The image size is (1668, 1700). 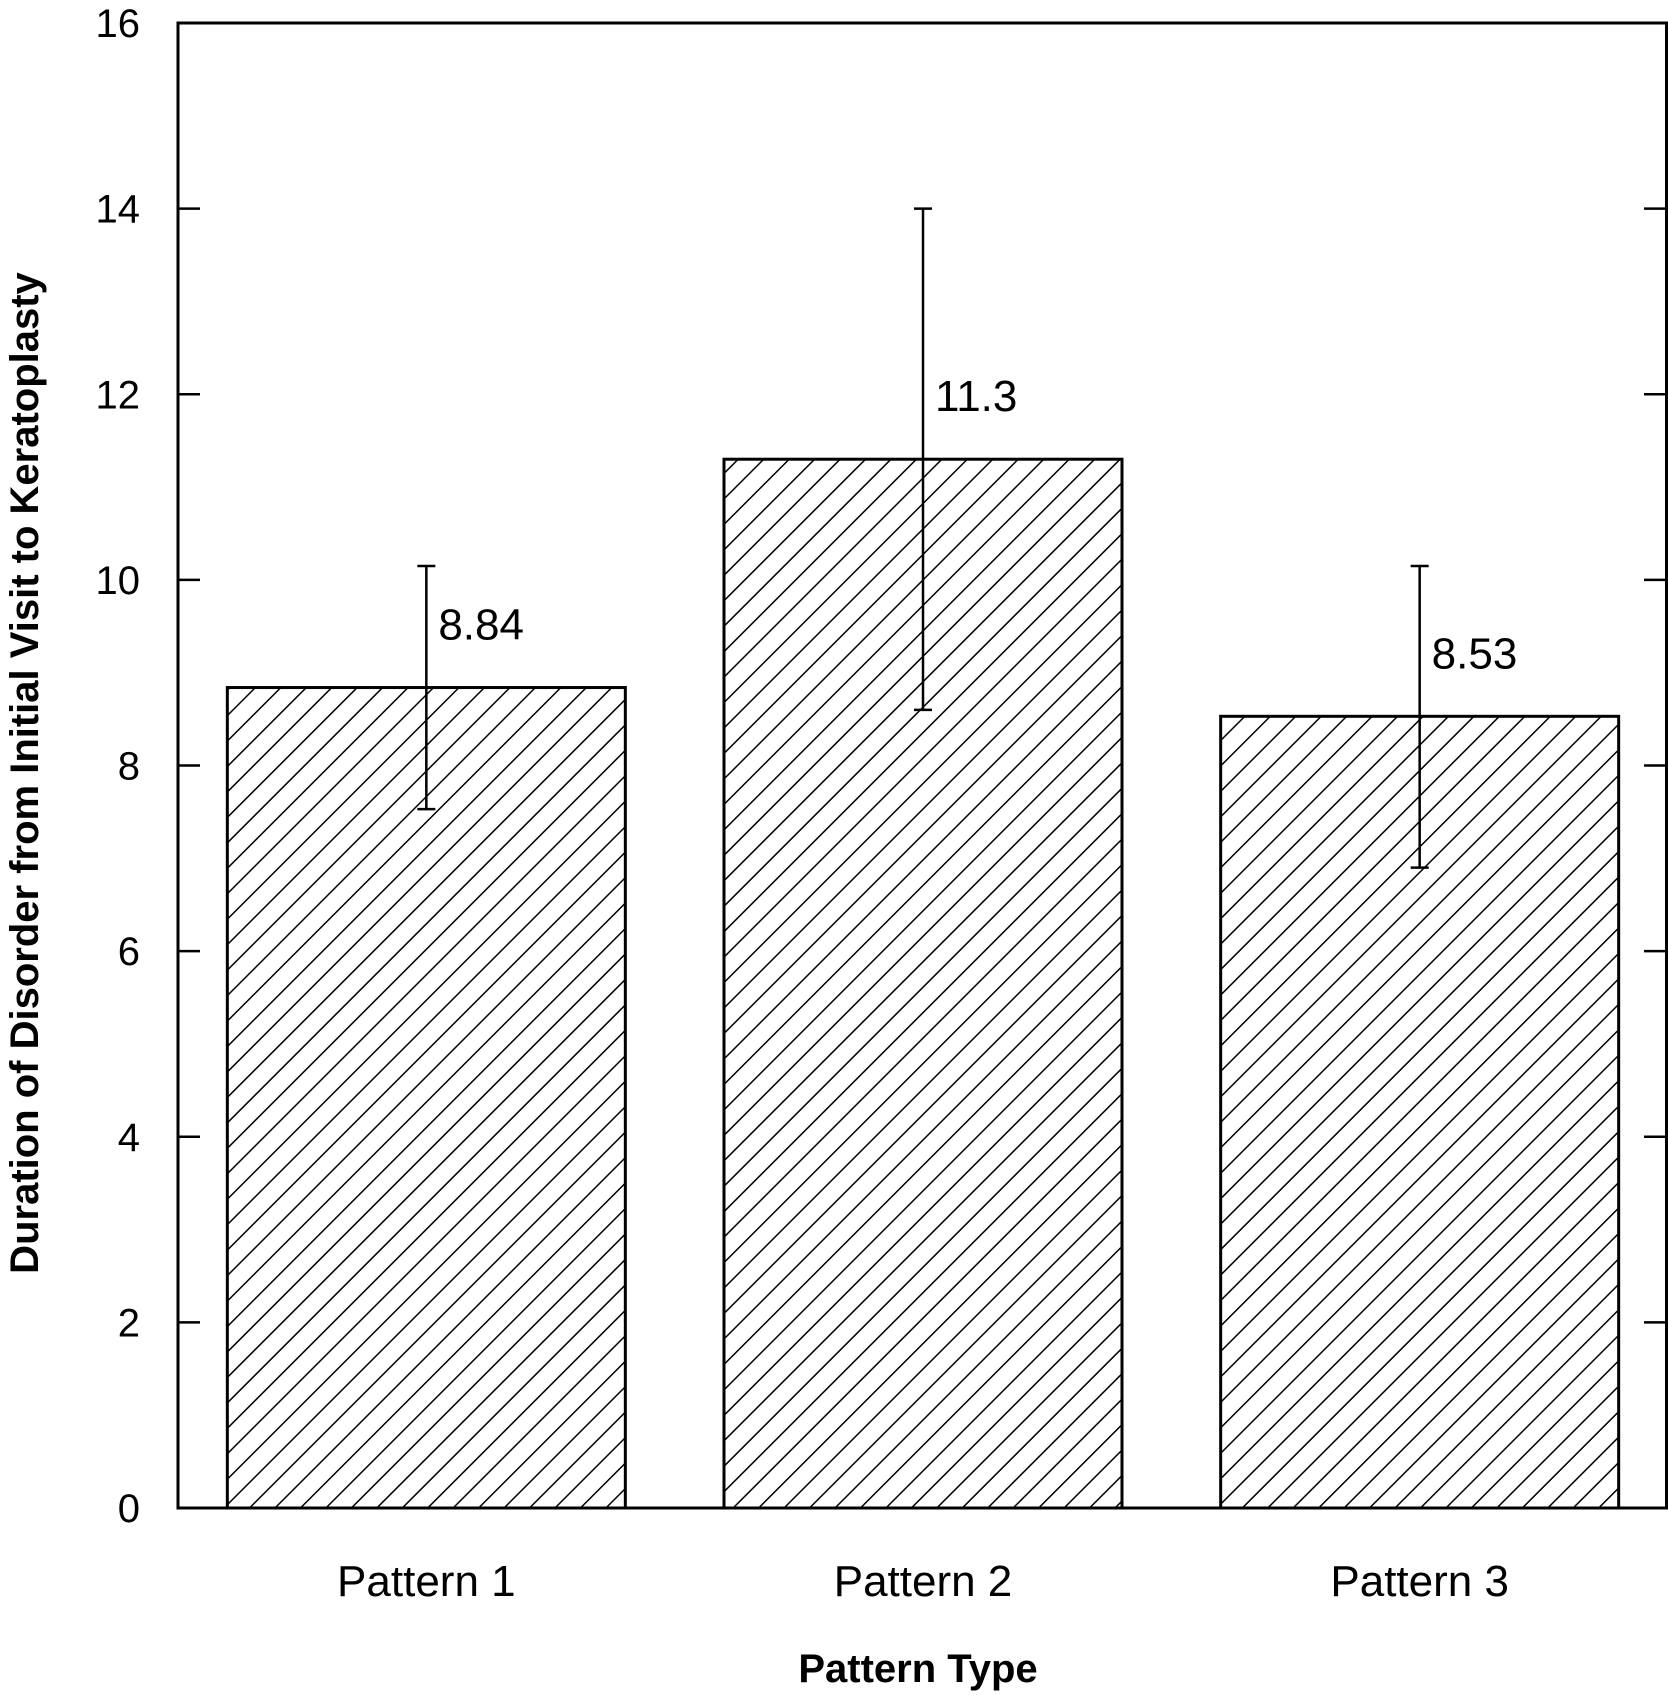 I want to click on y-tick-label: 2, so click(x=129, y=1323).